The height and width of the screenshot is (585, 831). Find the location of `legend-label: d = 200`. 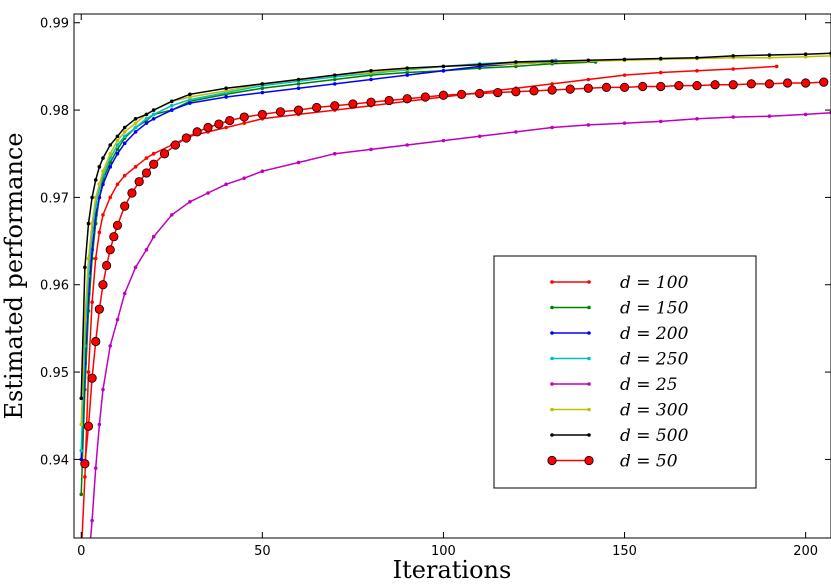

legend-label: d = 200 is located at coordinates (654, 334).